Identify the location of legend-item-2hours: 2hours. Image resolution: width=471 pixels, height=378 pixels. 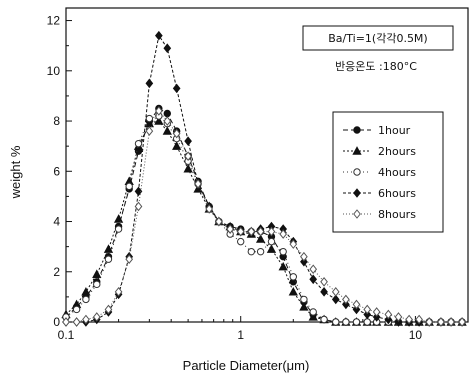
(379, 151).